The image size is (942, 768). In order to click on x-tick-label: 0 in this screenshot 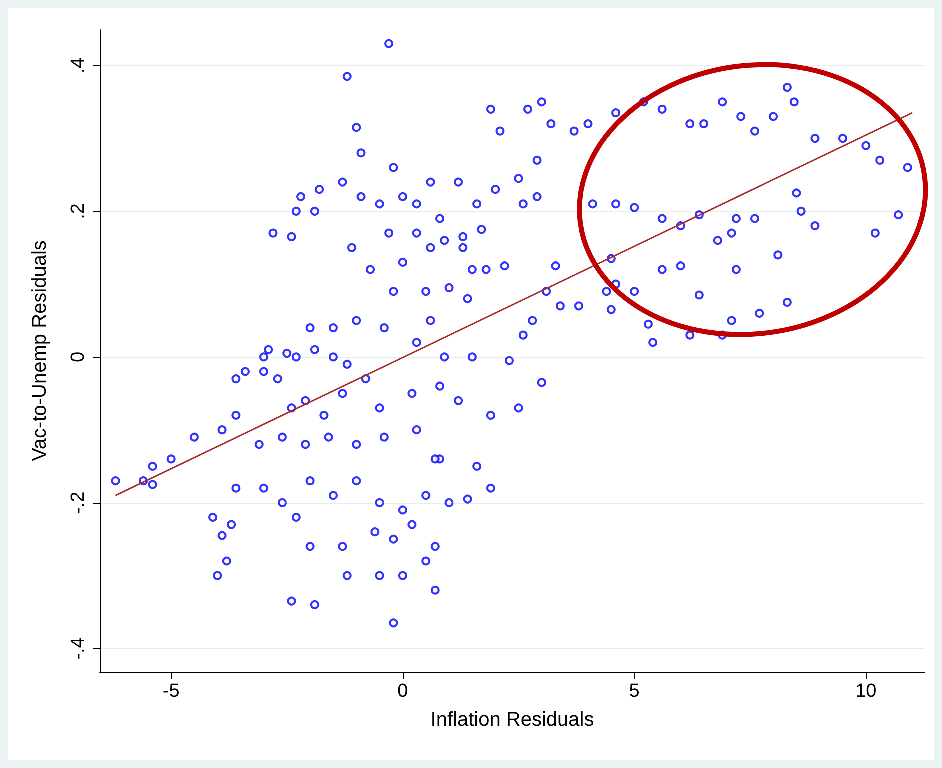, I will do `click(403, 691)`.